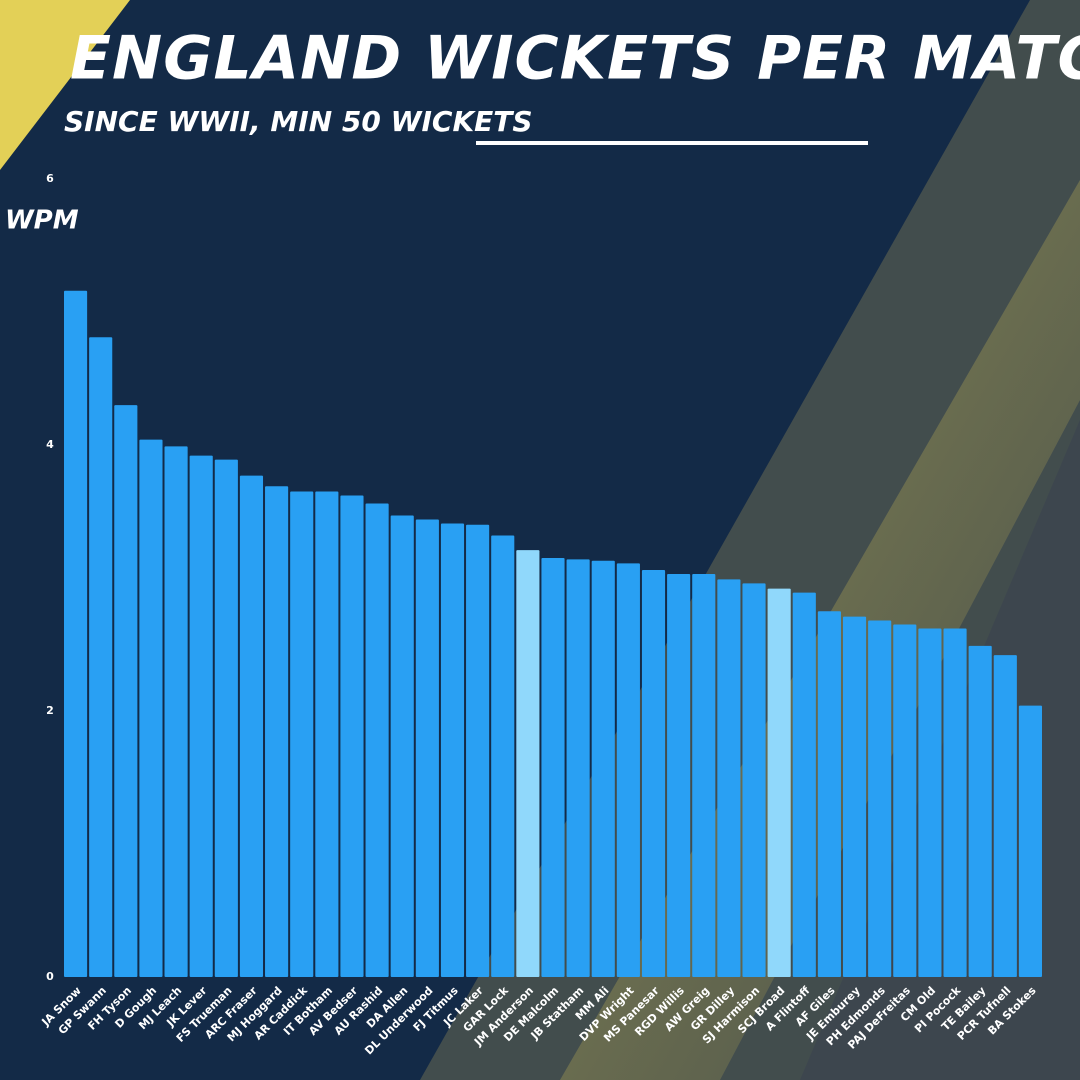 This screenshot has height=1080, width=1080. Describe the element at coordinates (50, 976) in the screenshot. I see `y-tick-label: 0` at that location.